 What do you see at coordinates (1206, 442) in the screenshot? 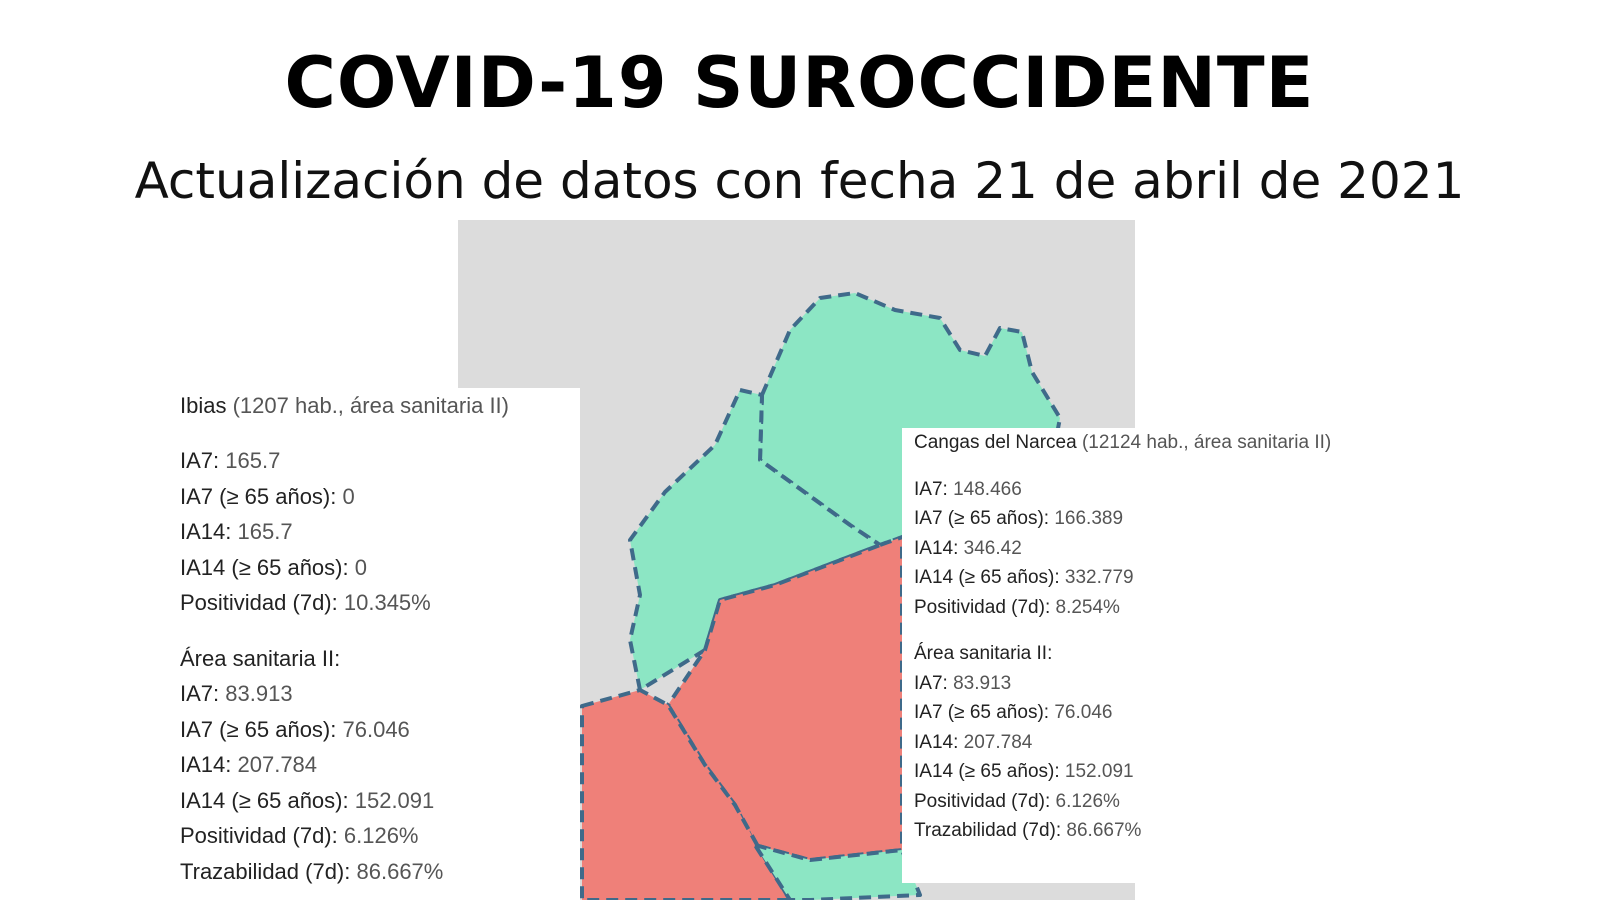
I see `place-details: (12124 hab., área sanitaria II)` at bounding box center [1206, 442].